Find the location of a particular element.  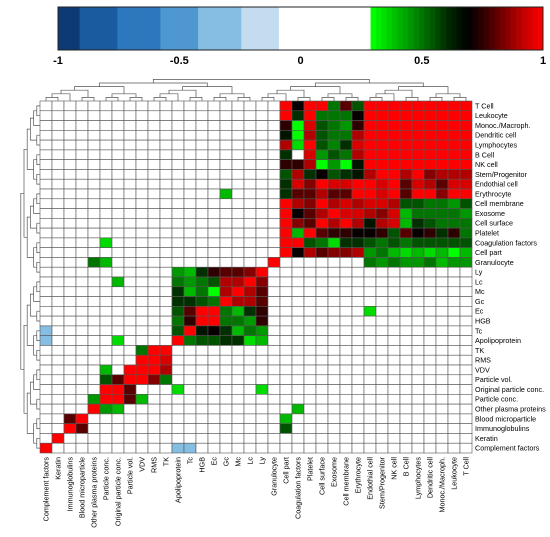

colorbar-tick-label: 1 is located at coordinates (543, 61).